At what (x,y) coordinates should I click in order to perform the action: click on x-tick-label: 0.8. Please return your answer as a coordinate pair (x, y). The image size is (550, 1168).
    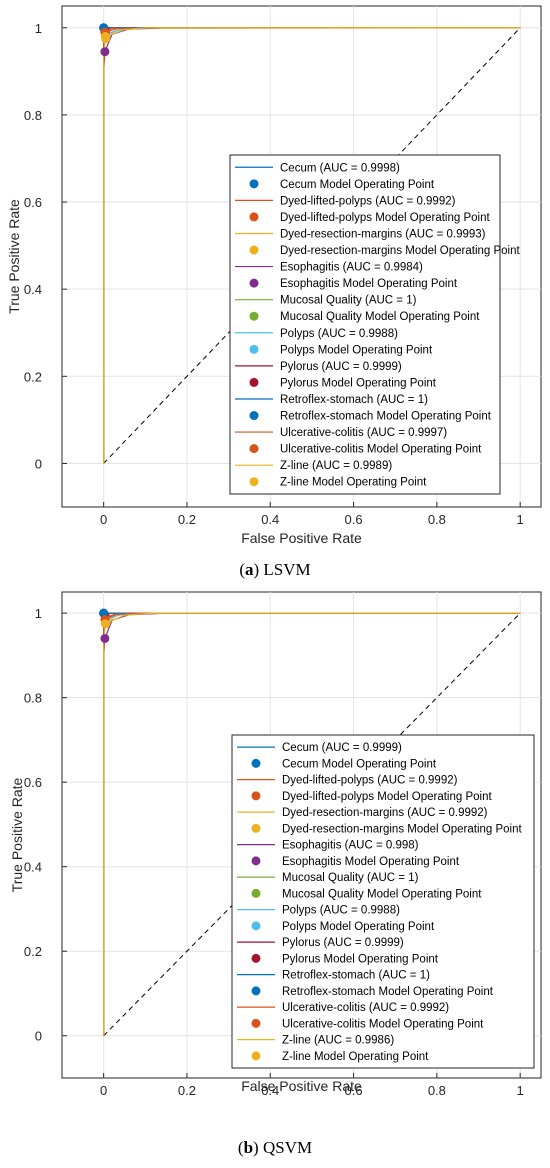
    Looking at the image, I should click on (437, 519).